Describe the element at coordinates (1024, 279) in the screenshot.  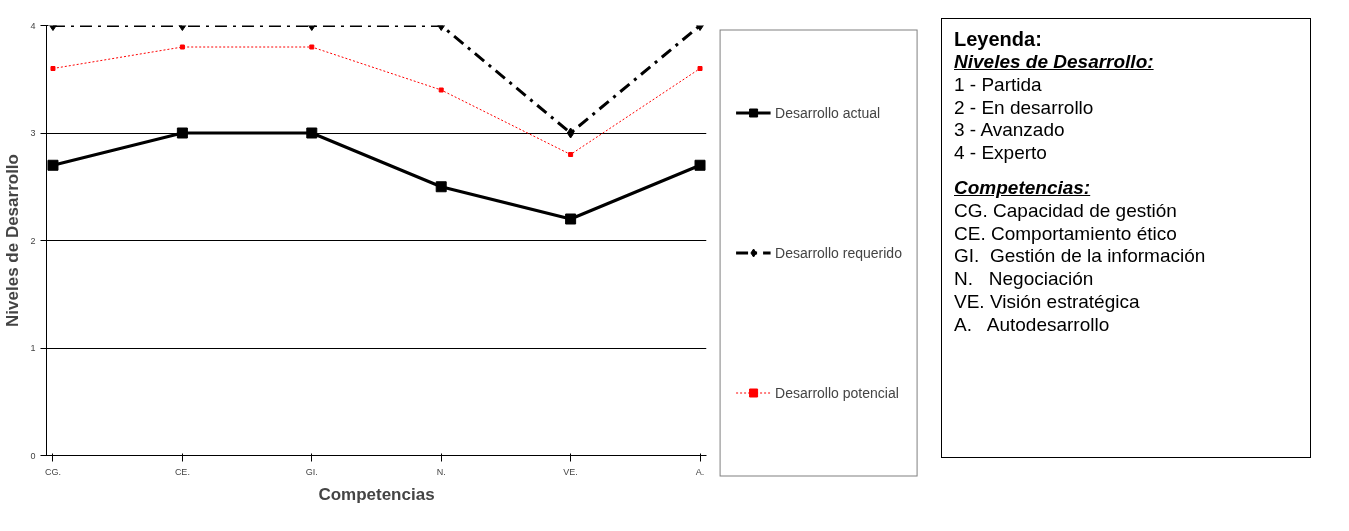
I see `text: N. Negociación` at that location.